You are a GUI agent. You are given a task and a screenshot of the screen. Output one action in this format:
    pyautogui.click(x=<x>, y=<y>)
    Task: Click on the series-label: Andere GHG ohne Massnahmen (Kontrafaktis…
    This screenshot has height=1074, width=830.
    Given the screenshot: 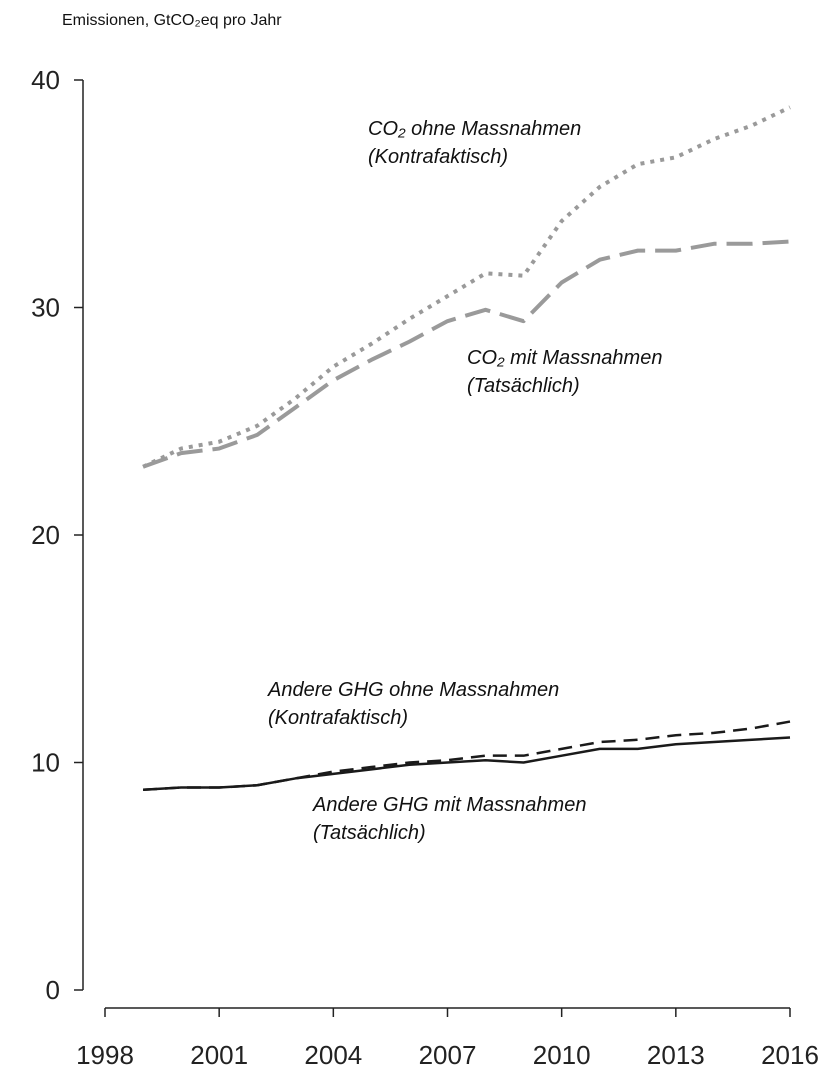 What is the action you would take?
    pyautogui.click(x=414, y=704)
    